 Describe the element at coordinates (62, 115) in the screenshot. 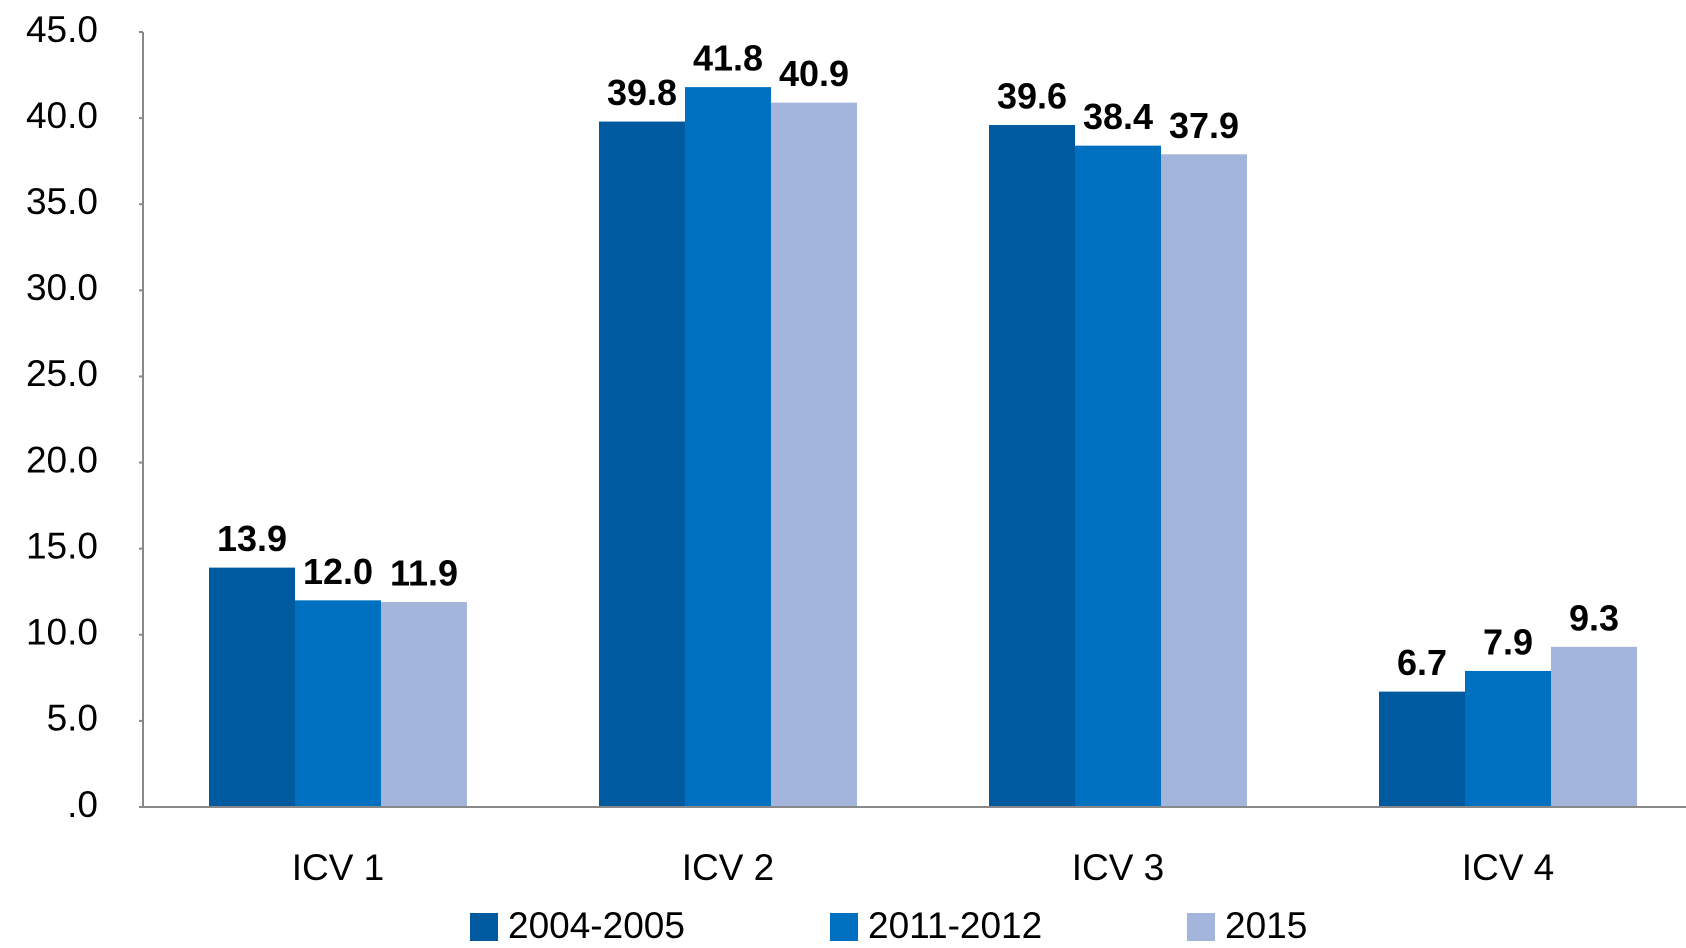

I see `y-tick-label: 40.0` at that location.